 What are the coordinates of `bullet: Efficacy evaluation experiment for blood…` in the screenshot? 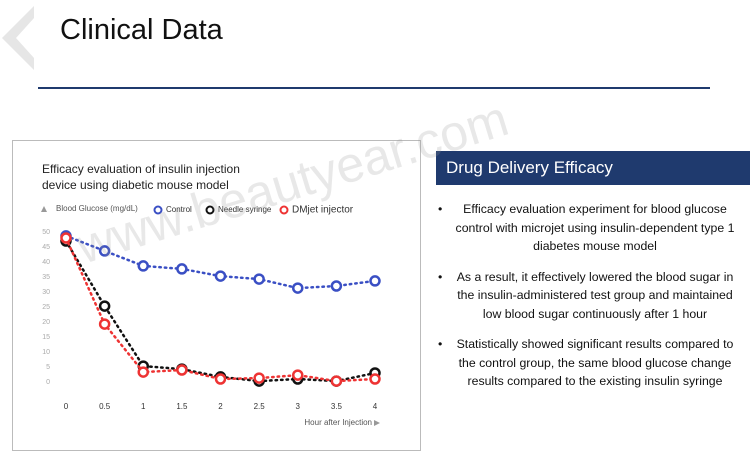 It's located at (590, 228).